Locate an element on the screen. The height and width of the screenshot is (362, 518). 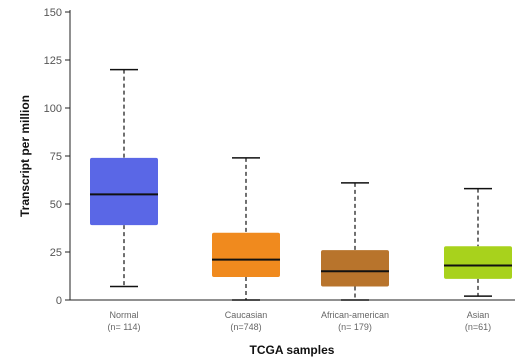
category-label: Normal is located at coordinates (123, 315).